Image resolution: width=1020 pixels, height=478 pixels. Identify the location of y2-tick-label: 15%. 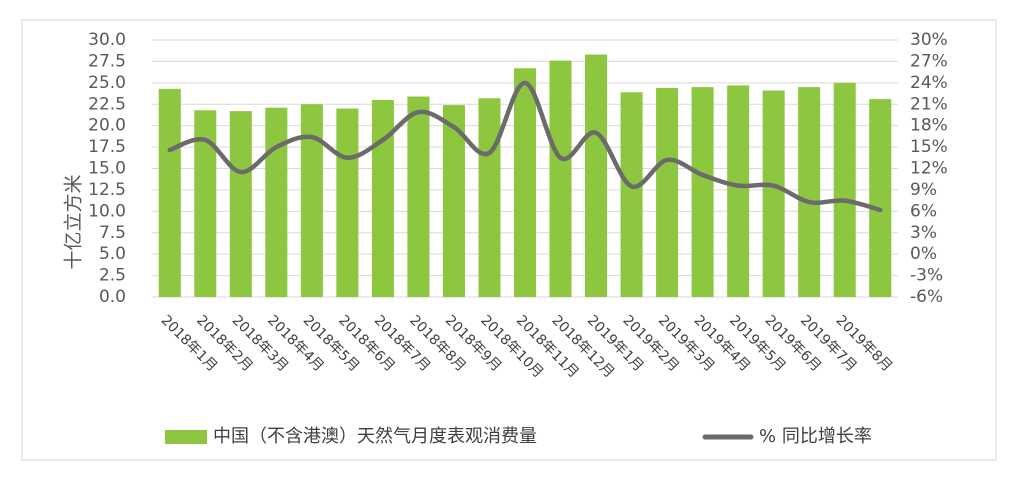
(929, 147).